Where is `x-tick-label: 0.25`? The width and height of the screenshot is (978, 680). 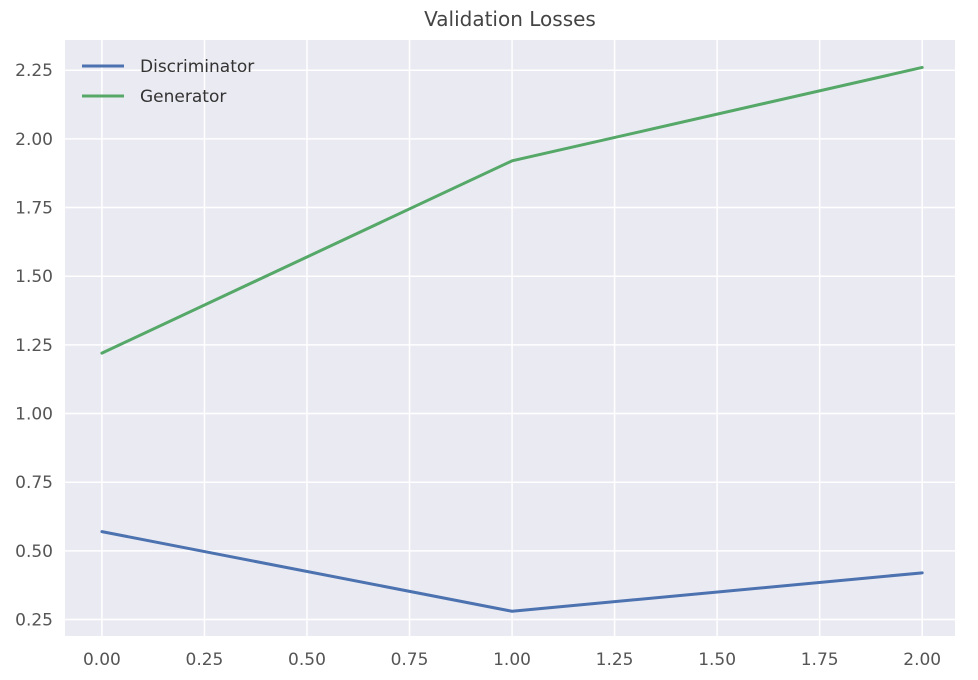
x-tick-label: 0.25 is located at coordinates (205, 660).